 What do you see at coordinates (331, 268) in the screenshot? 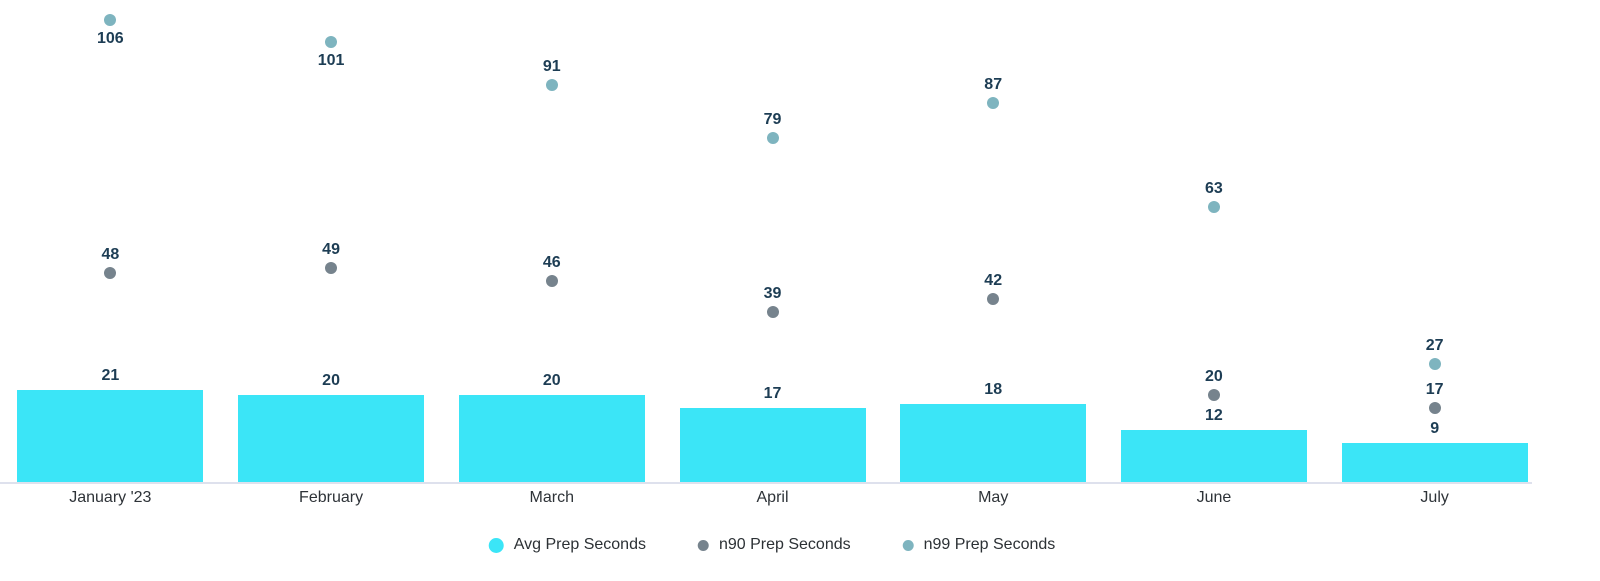
I see `n90-prep-dot-february` at bounding box center [331, 268].